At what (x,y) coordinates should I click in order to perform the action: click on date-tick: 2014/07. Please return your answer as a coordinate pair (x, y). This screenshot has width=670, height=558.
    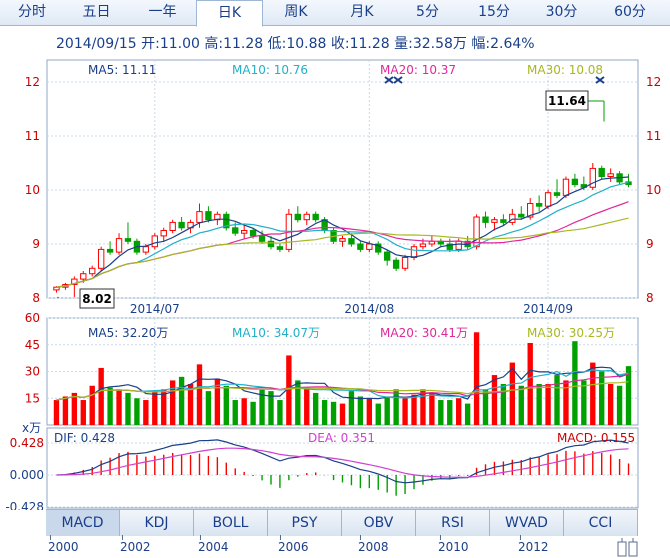
    Looking at the image, I should click on (155, 309).